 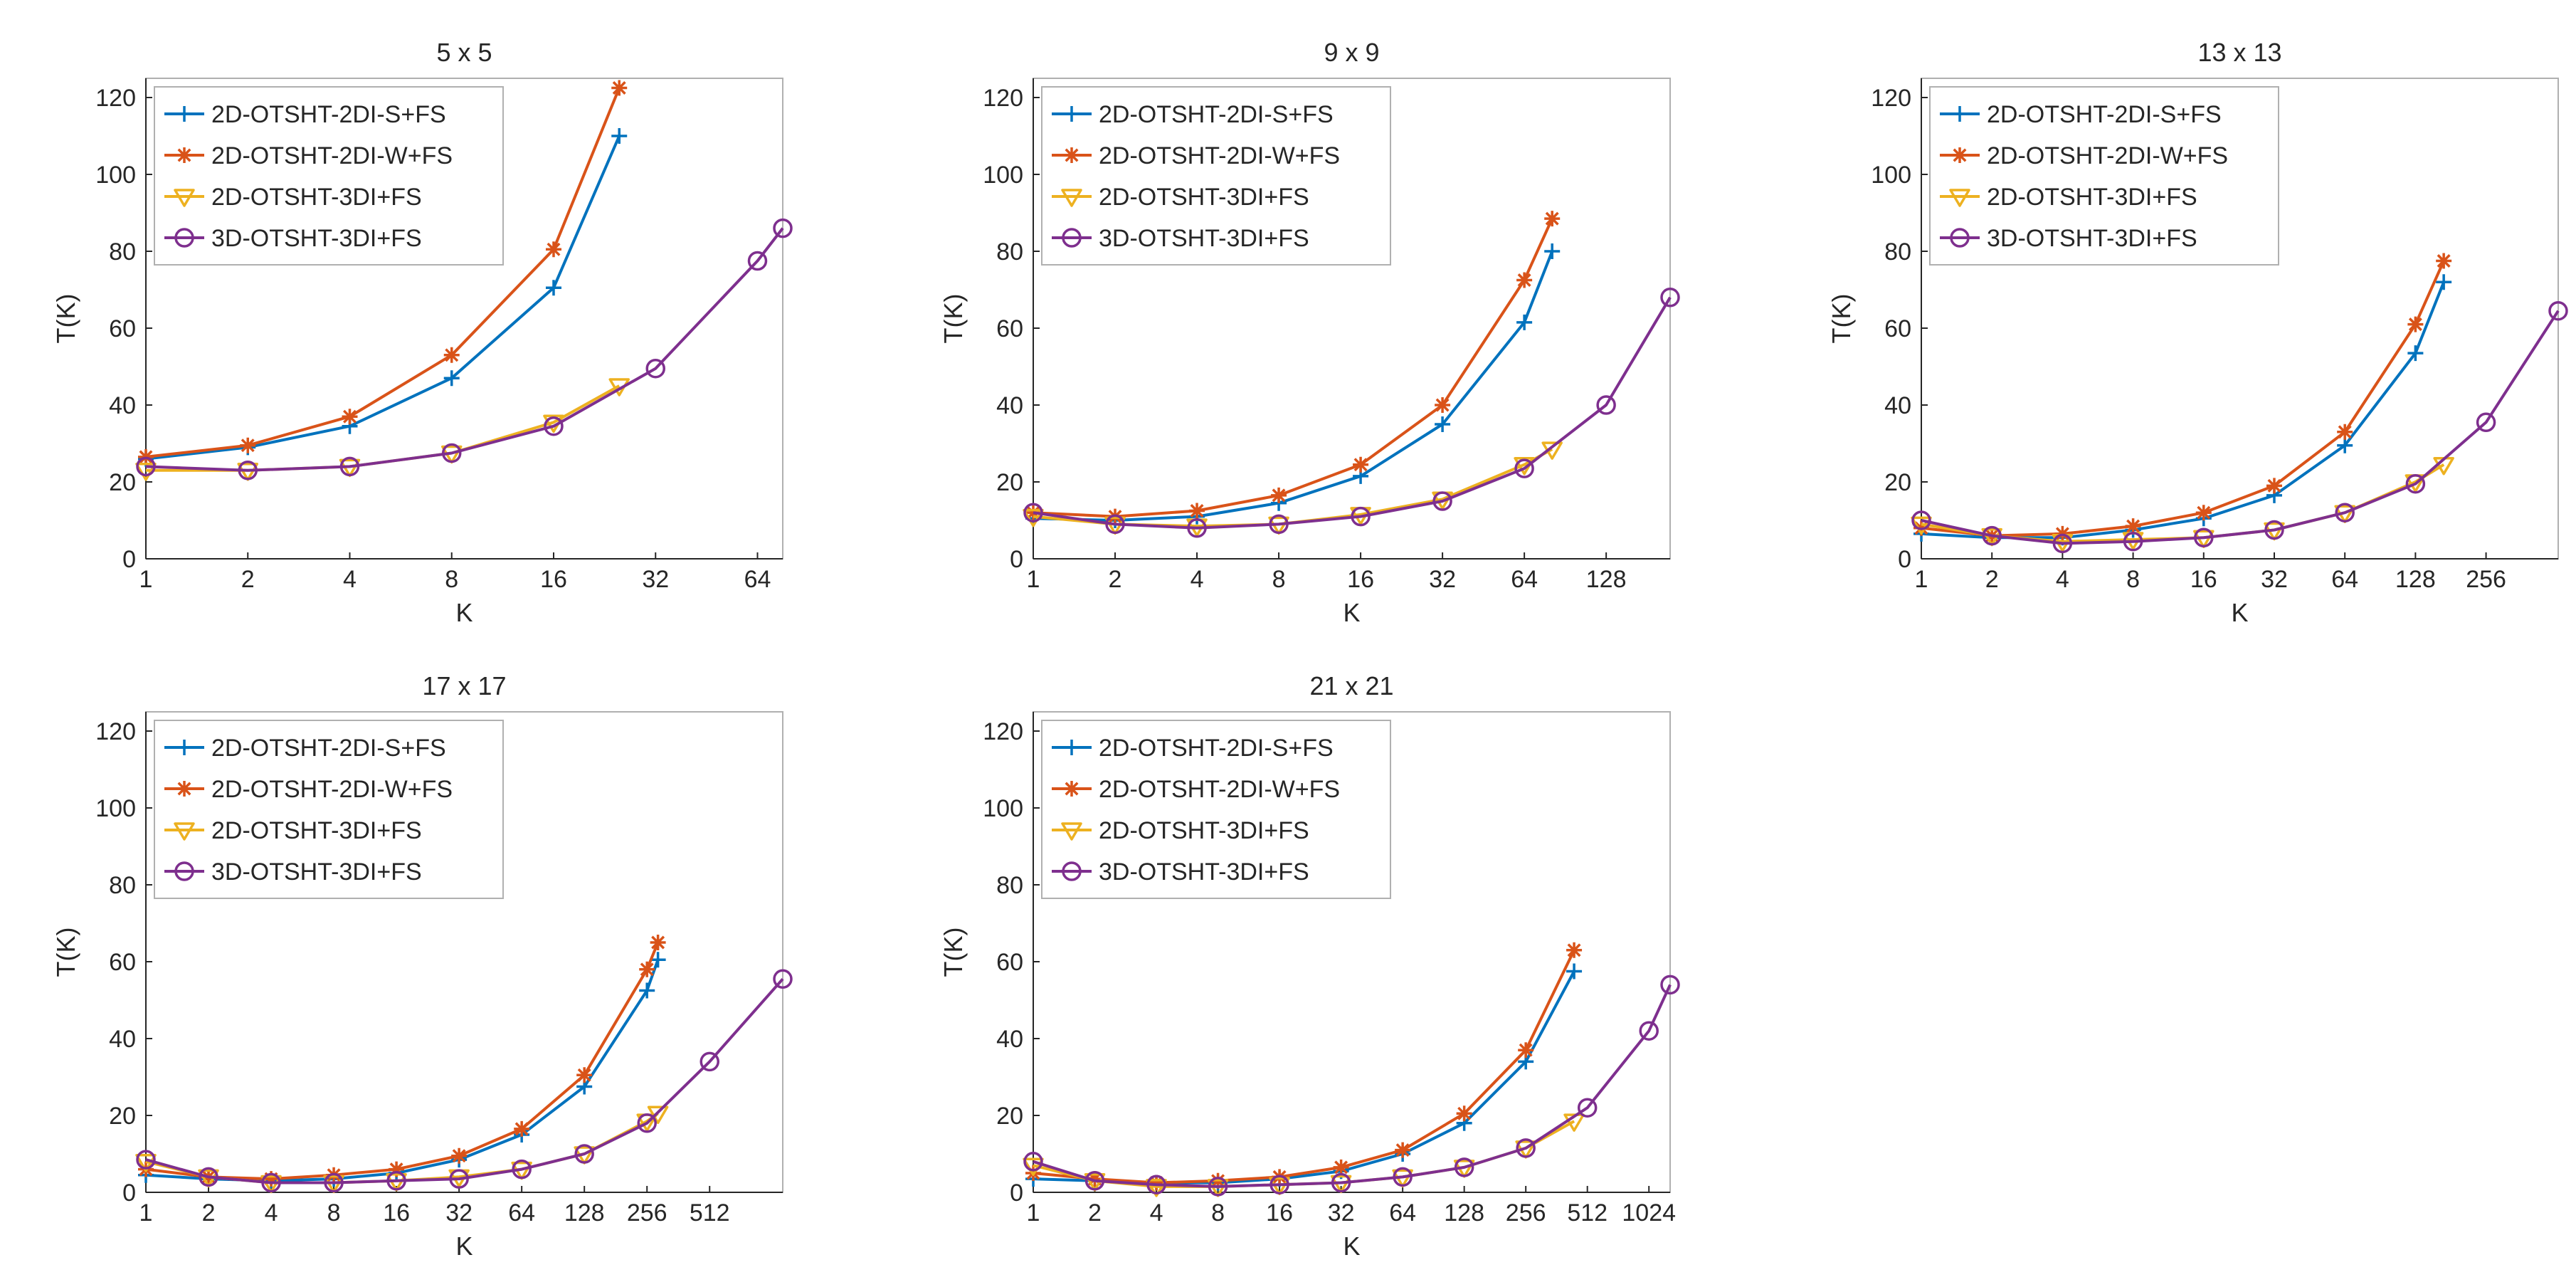 I want to click on legend-entry-3d-3di-fs: 3D-OTSHT-3DI+FS, so click(x=293, y=239).